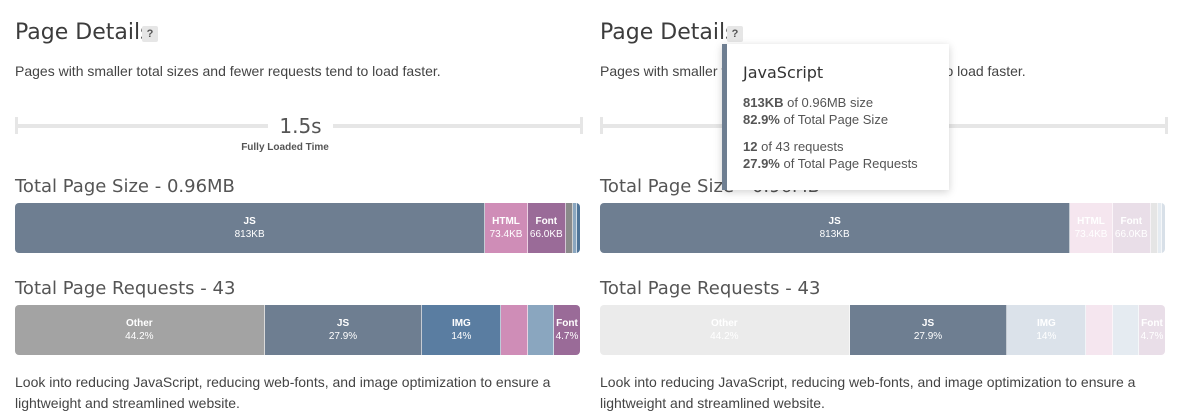  I want to click on fully-loaded-time-label: Fully Loaded Time, so click(285, 147).